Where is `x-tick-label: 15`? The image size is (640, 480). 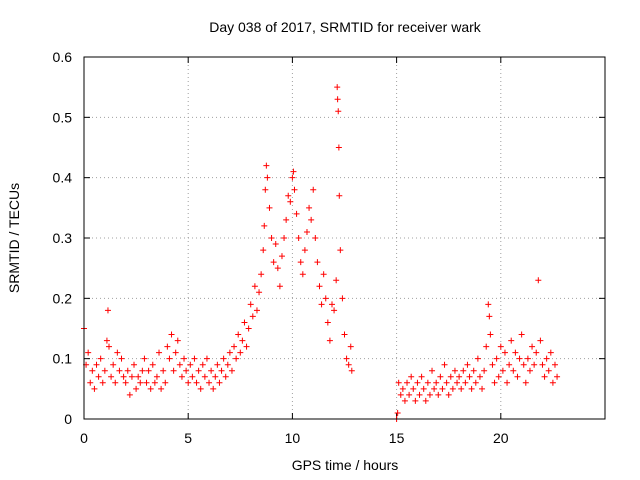 x-tick-label: 15 is located at coordinates (397, 438).